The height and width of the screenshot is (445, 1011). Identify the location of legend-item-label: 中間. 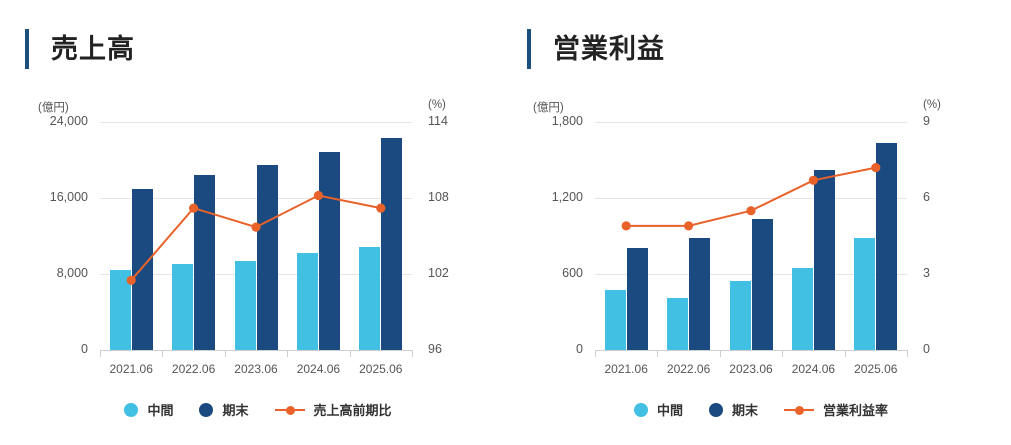
(160, 410).